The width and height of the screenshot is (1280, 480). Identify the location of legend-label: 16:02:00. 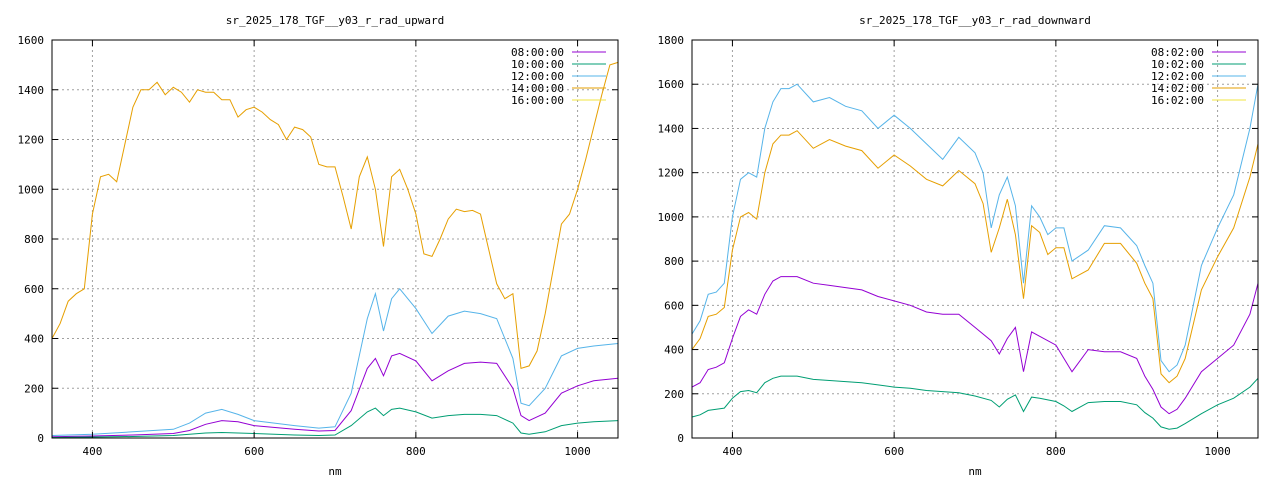
(1177, 100).